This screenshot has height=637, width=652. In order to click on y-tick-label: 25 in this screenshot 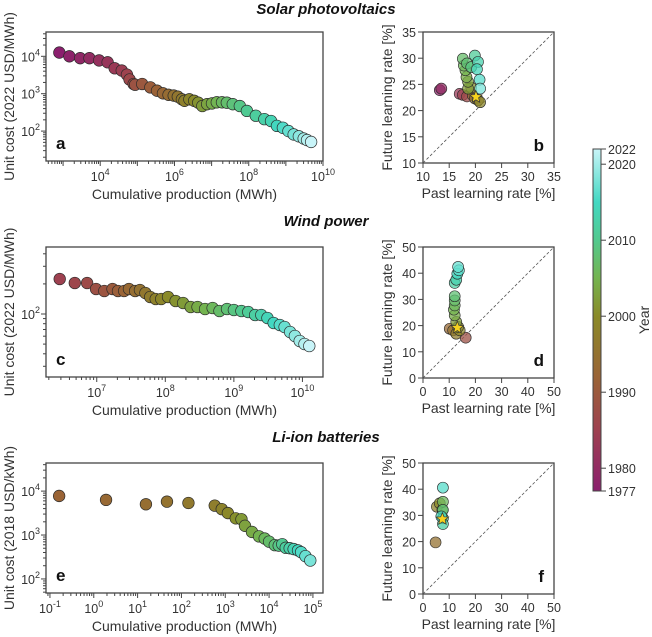, I will do `click(409, 85)`.